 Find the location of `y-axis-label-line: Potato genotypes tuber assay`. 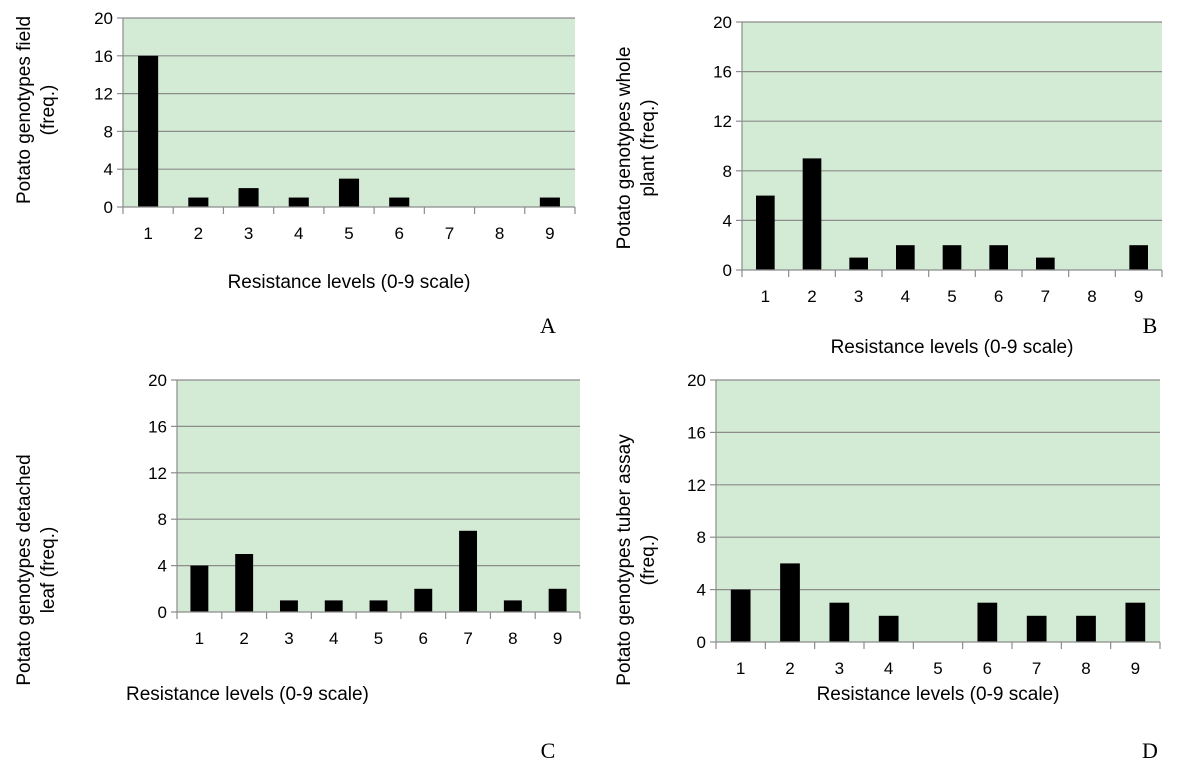

y-axis-label-line: Potato genotypes tuber assay is located at coordinates (624, 560).